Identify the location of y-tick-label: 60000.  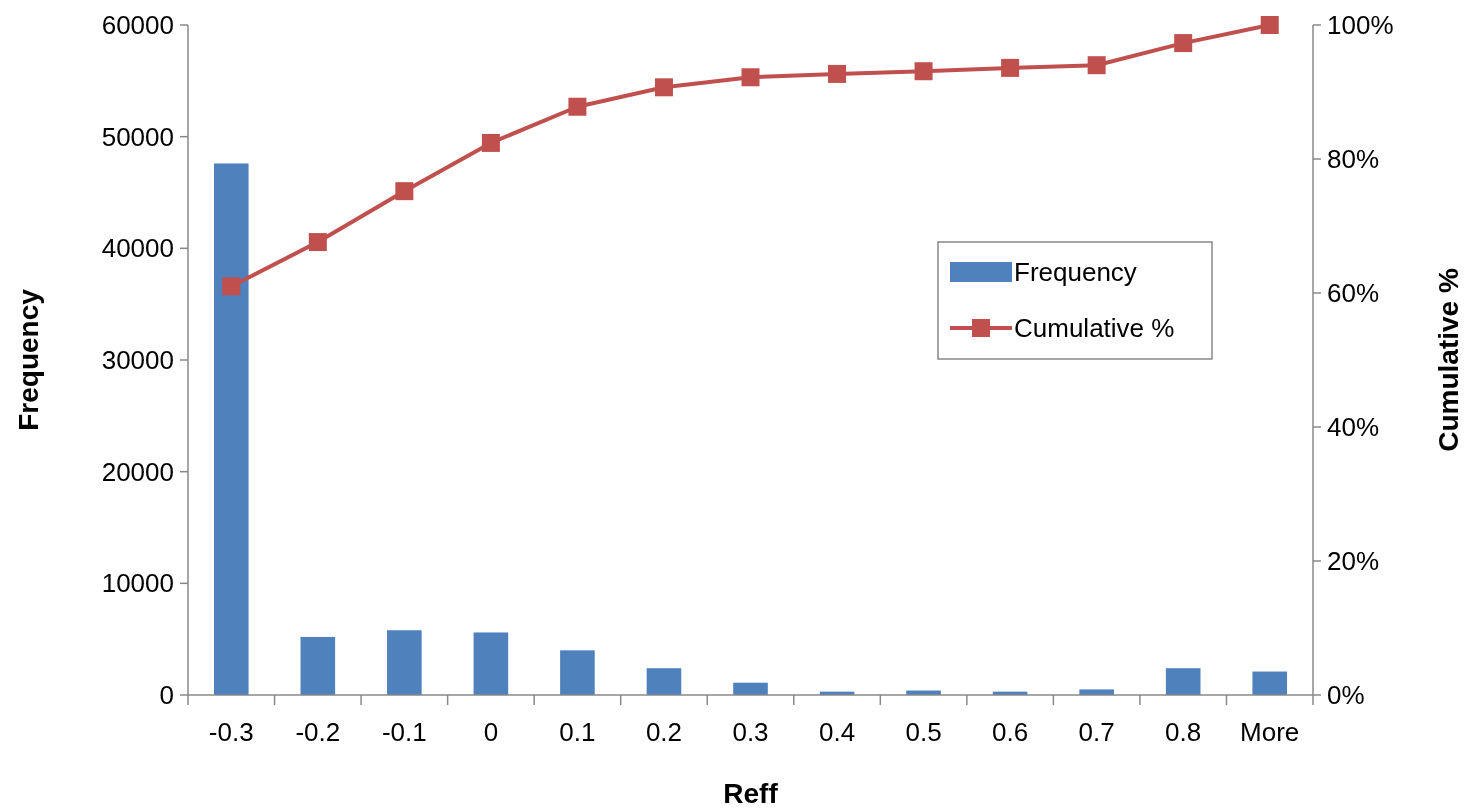
(137, 25).